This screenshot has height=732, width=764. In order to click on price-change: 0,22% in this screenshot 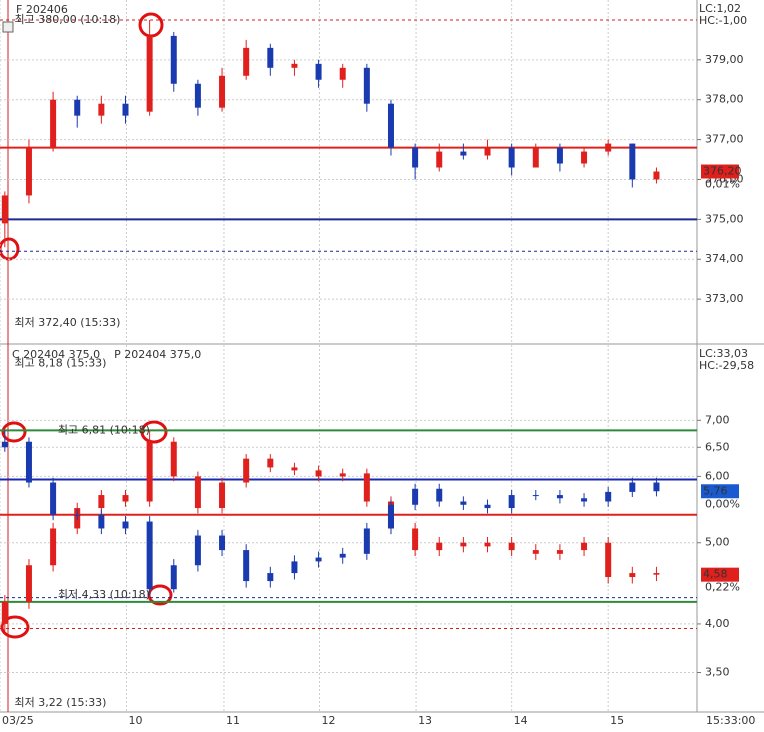, I will do `click(722, 587)`.